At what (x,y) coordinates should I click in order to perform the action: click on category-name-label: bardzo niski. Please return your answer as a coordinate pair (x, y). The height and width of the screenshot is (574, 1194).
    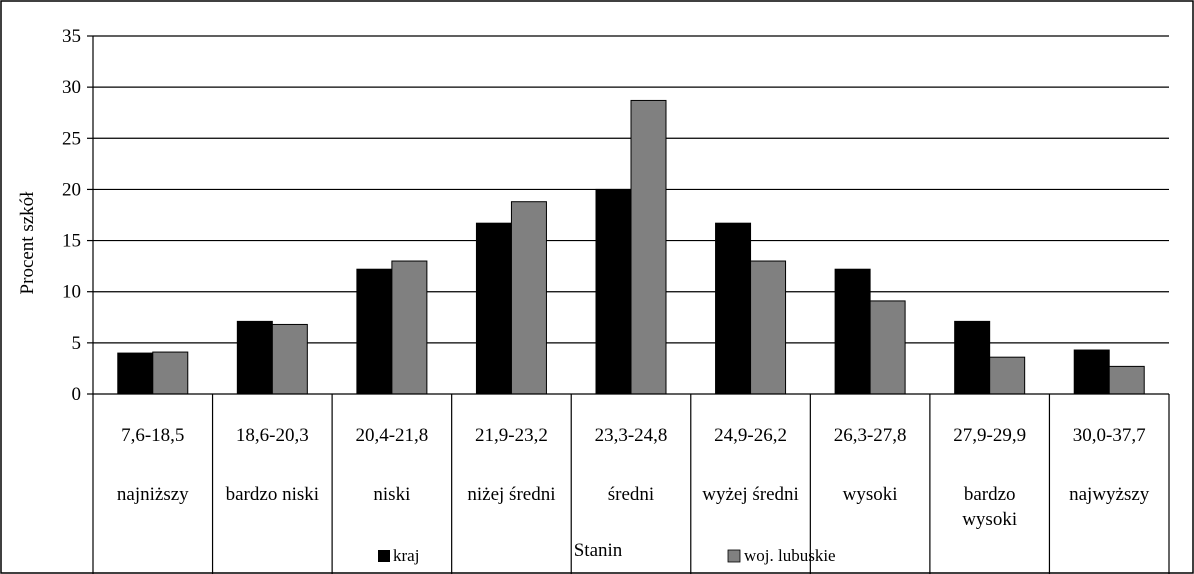
    Looking at the image, I should click on (272, 494).